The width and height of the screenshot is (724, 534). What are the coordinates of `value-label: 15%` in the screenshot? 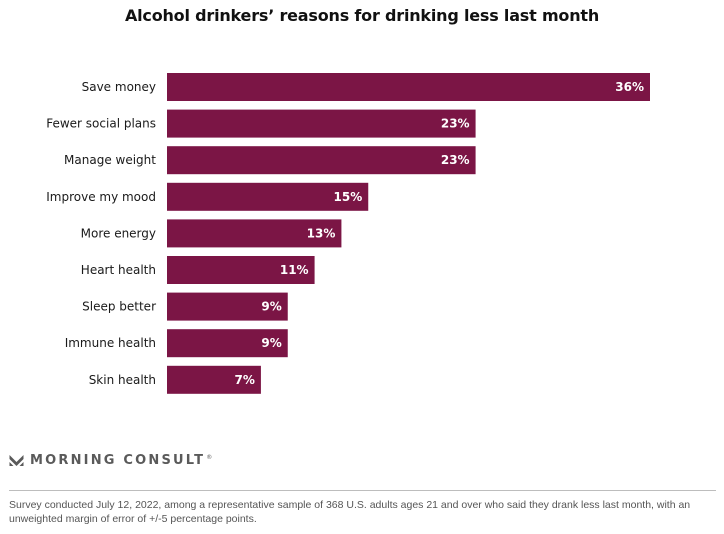 It's located at (348, 197).